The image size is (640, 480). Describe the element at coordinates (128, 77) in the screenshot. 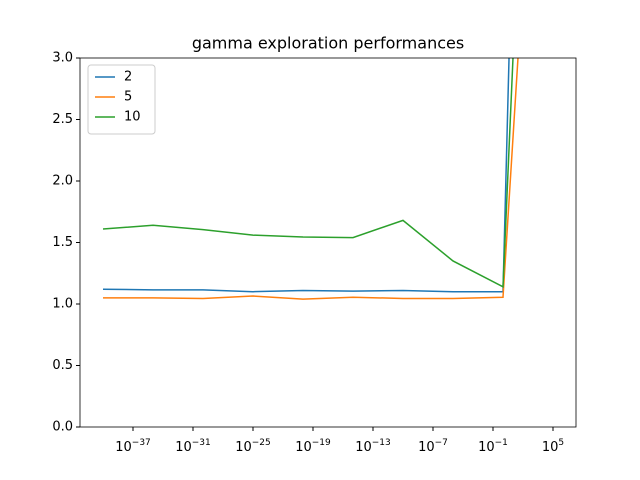

I see `legend-label: 2` at that location.